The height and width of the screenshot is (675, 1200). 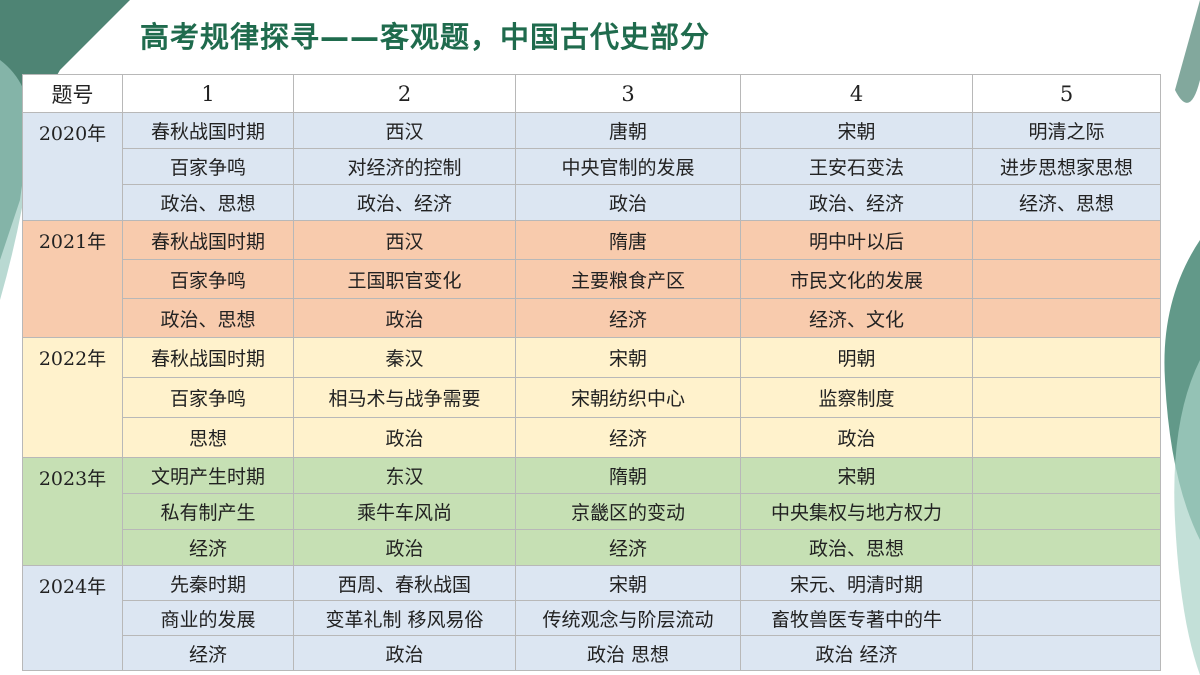 I want to click on slide-title: 高考规律探寻——客观题，中国古代史部分, so click(x=425, y=37).